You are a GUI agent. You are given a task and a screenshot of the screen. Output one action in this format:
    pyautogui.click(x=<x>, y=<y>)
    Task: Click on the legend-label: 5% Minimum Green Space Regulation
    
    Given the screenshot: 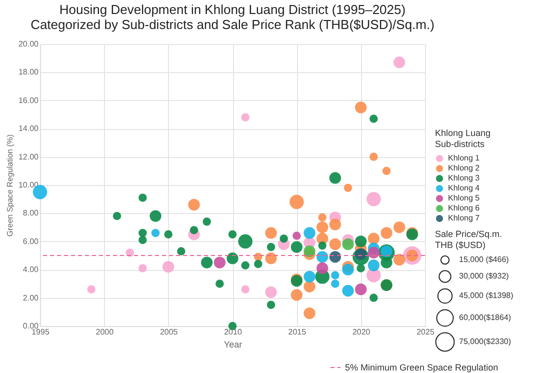 What is the action you would take?
    pyautogui.click(x=421, y=367)
    